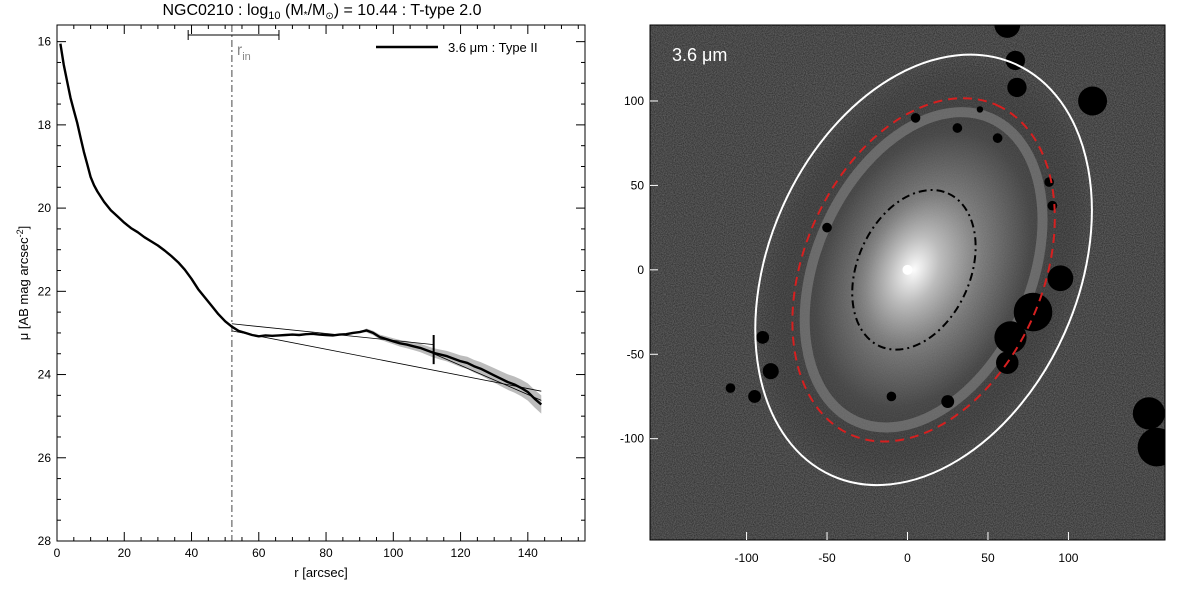  What do you see at coordinates (907, 269) in the screenshot?
I see `galaxy-nucleus` at bounding box center [907, 269].